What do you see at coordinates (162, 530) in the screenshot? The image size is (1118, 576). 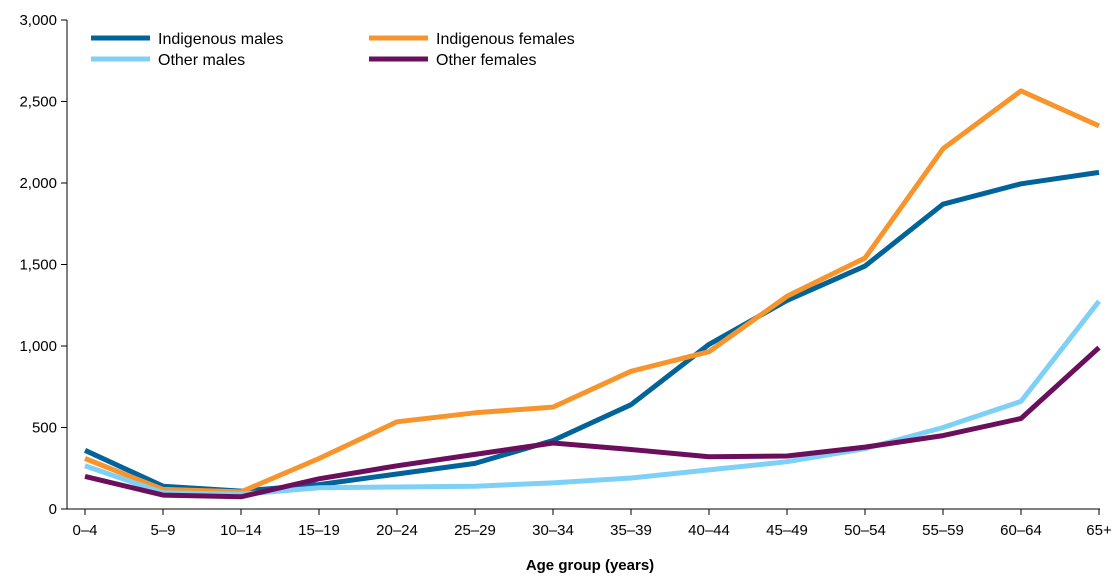 I see `x-tick-label: 5–9` at bounding box center [162, 530].